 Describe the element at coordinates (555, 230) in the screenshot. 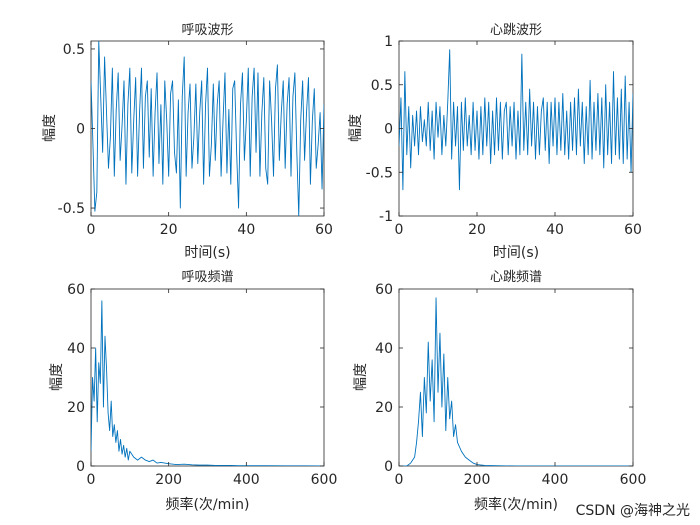

I see `heart-wave-xtick-label: 40` at that location.